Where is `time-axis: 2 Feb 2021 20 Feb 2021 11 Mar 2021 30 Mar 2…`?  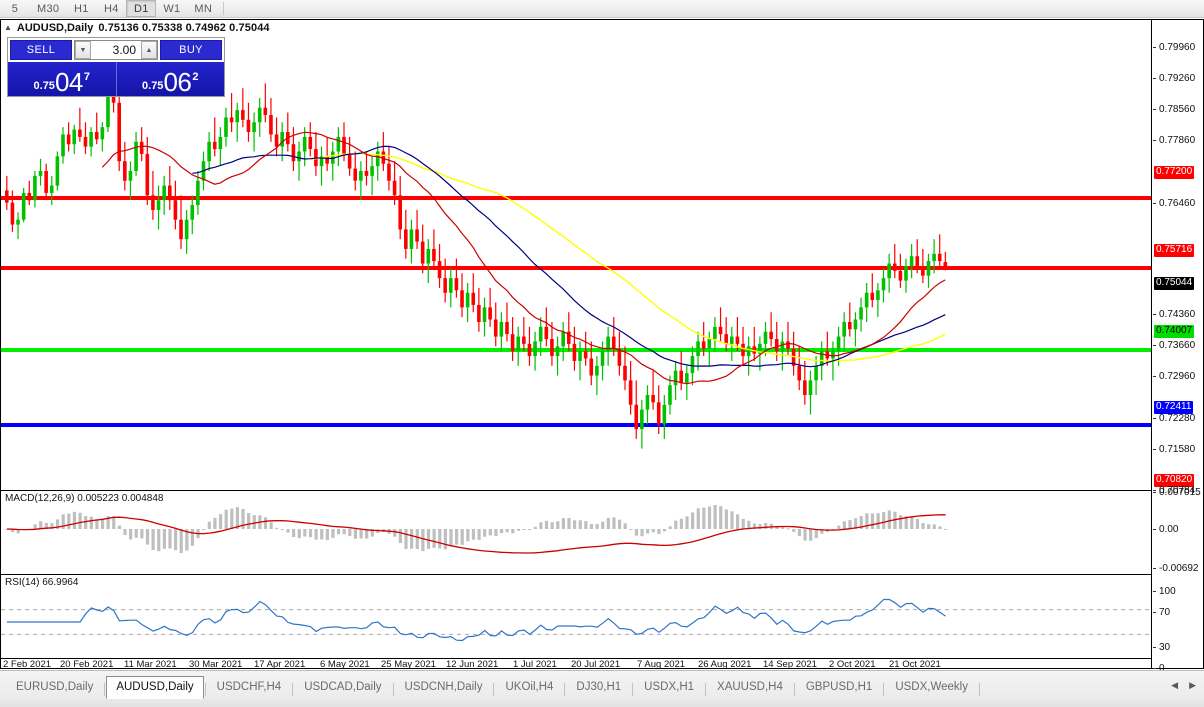
time-axis: 2 Feb 2021 20 Feb 2021 11 Mar 2021 30 Mar 2… is located at coordinates (576, 664).